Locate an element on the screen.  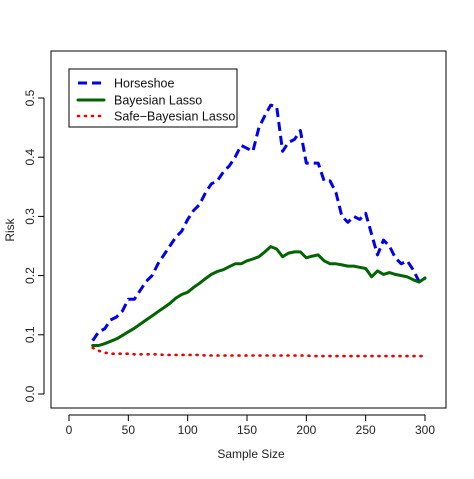
legend-label: Safe−Bayesian Lasso is located at coordinates (174, 117).